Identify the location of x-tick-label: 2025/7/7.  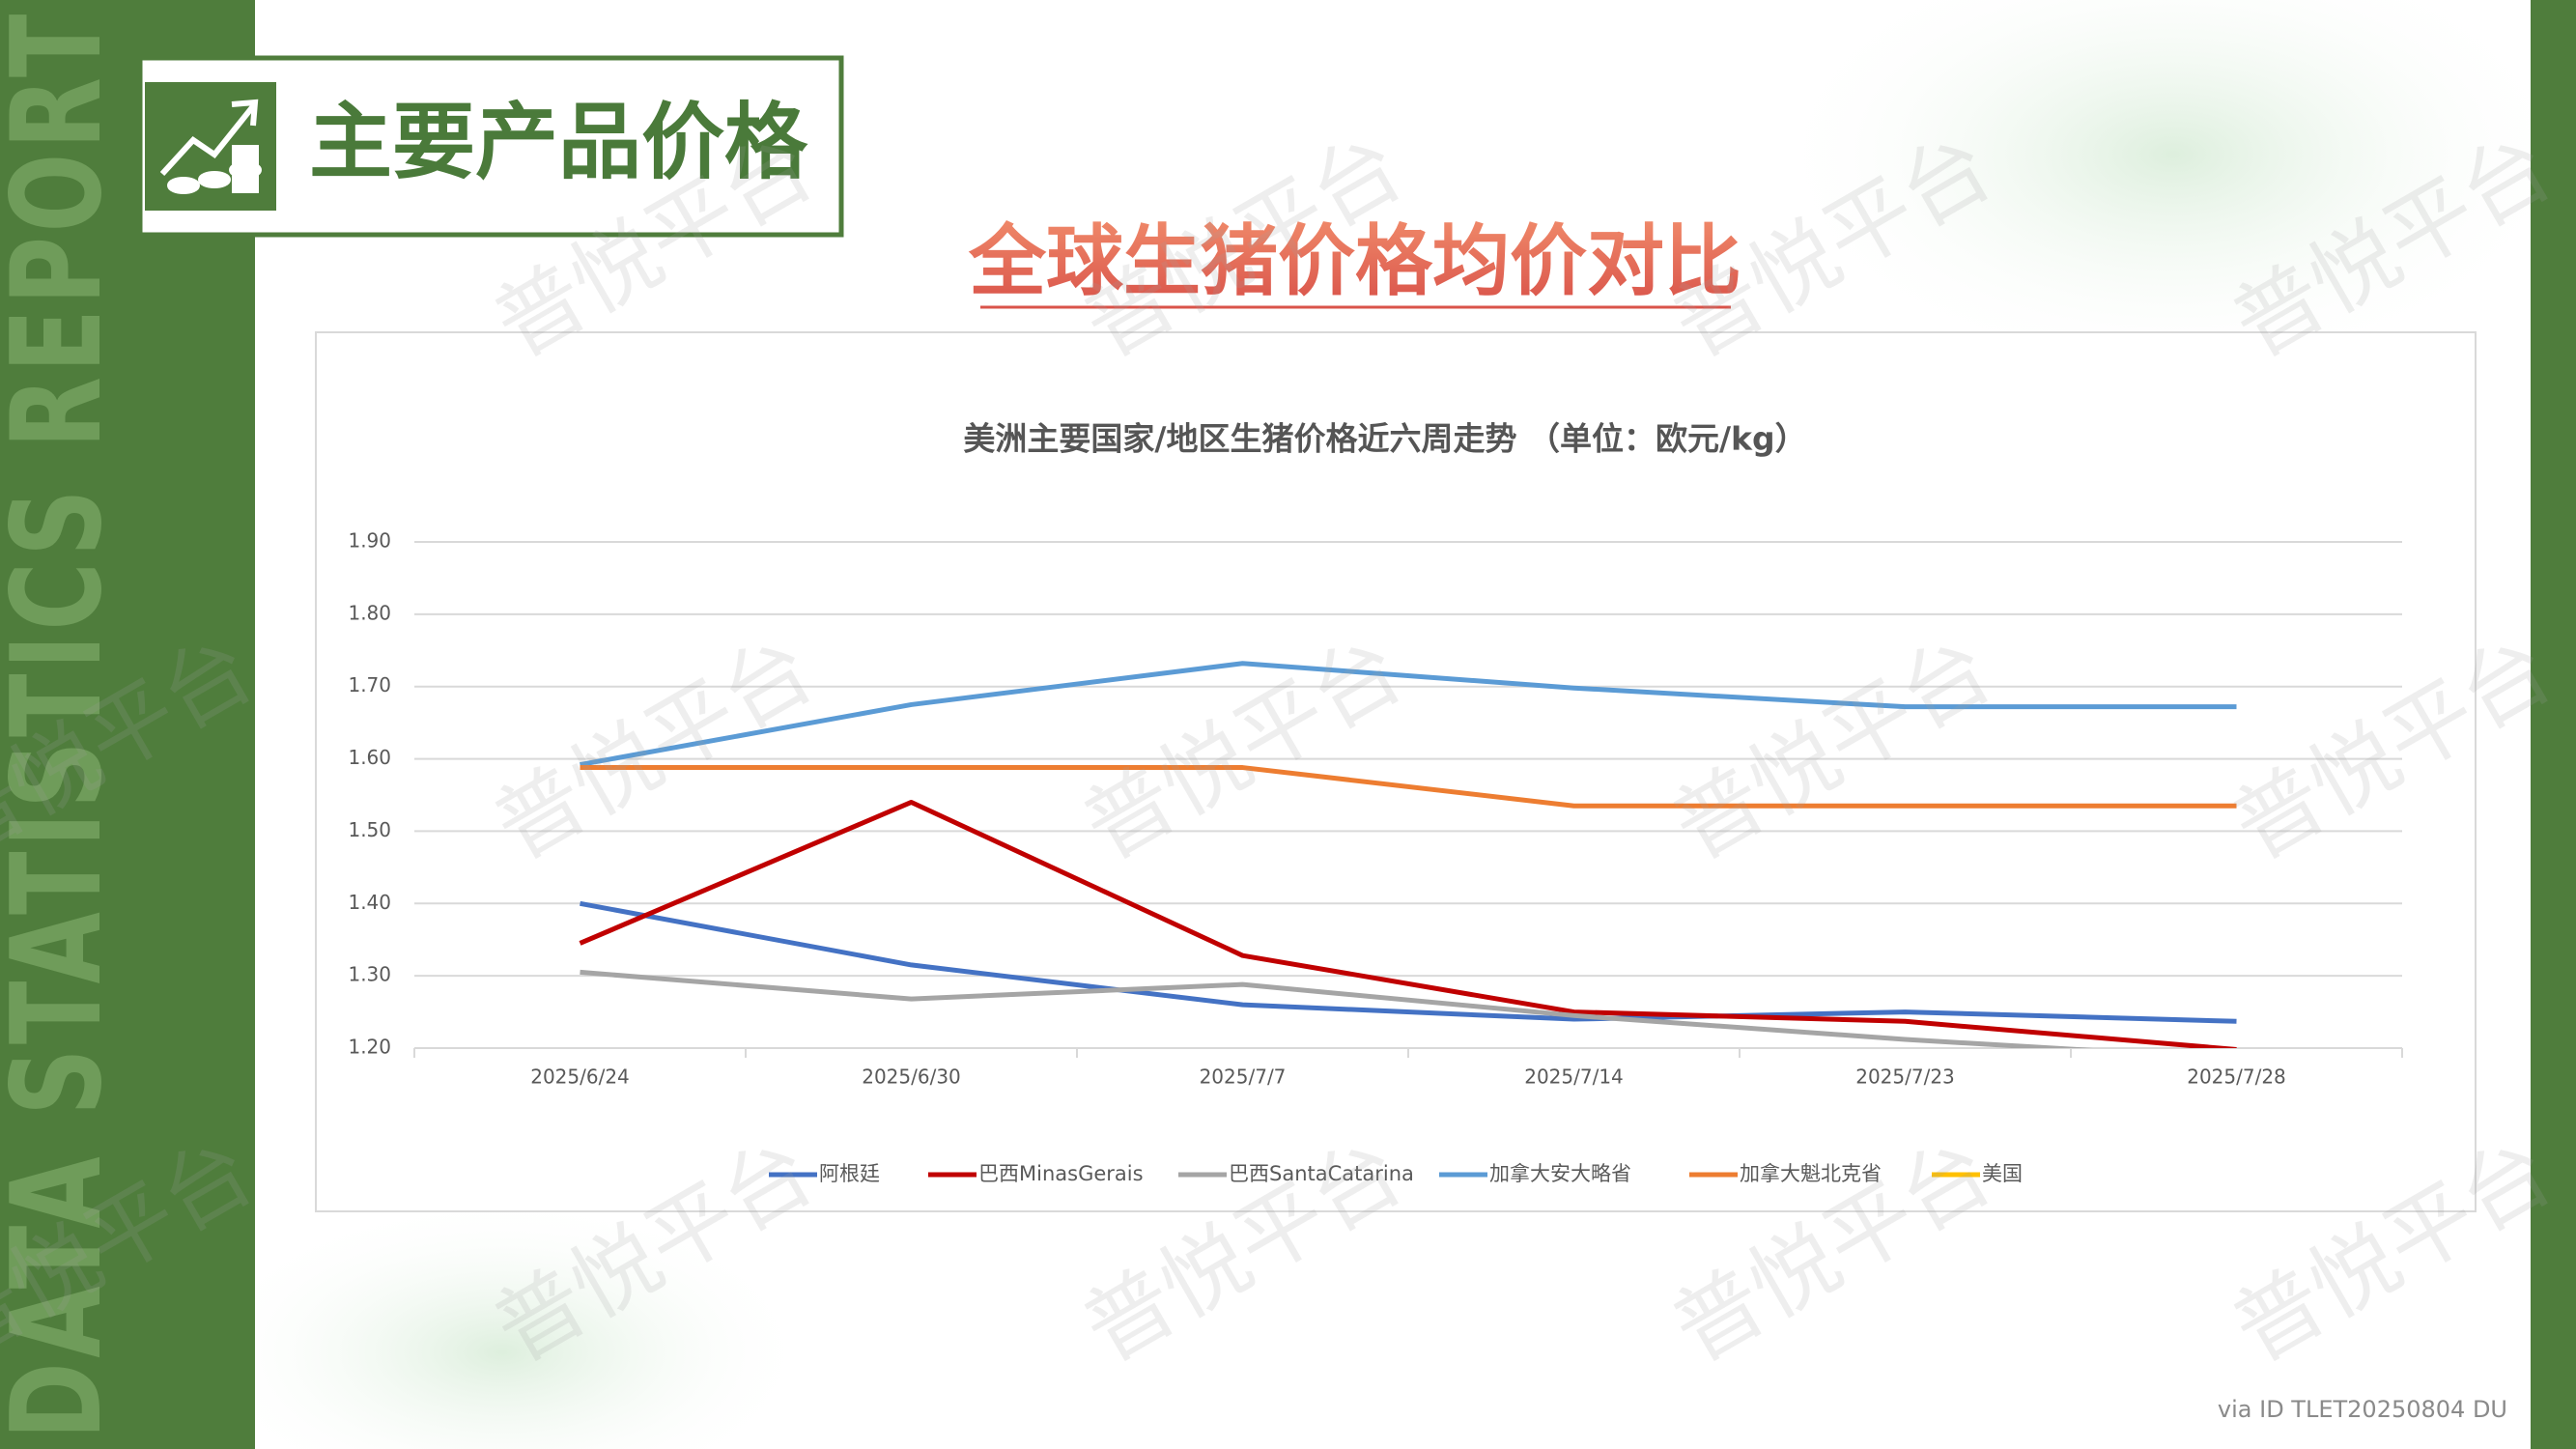
(1243, 1077).